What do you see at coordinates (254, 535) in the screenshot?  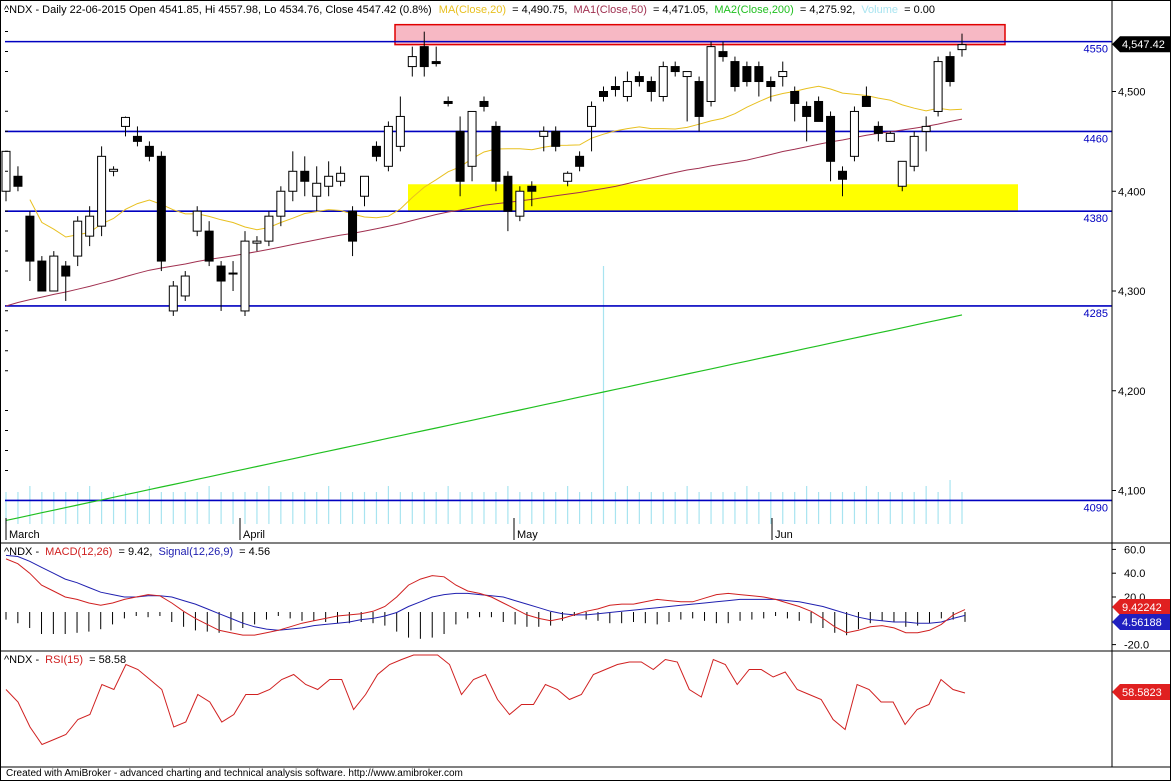 I see `month-label-april: April` at bounding box center [254, 535].